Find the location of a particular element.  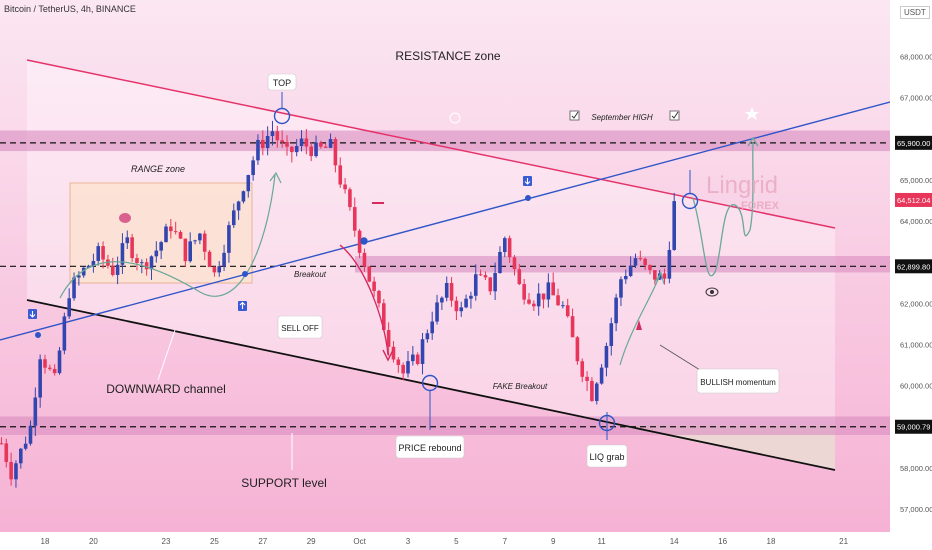

star-icon is located at coordinates (752, 113).